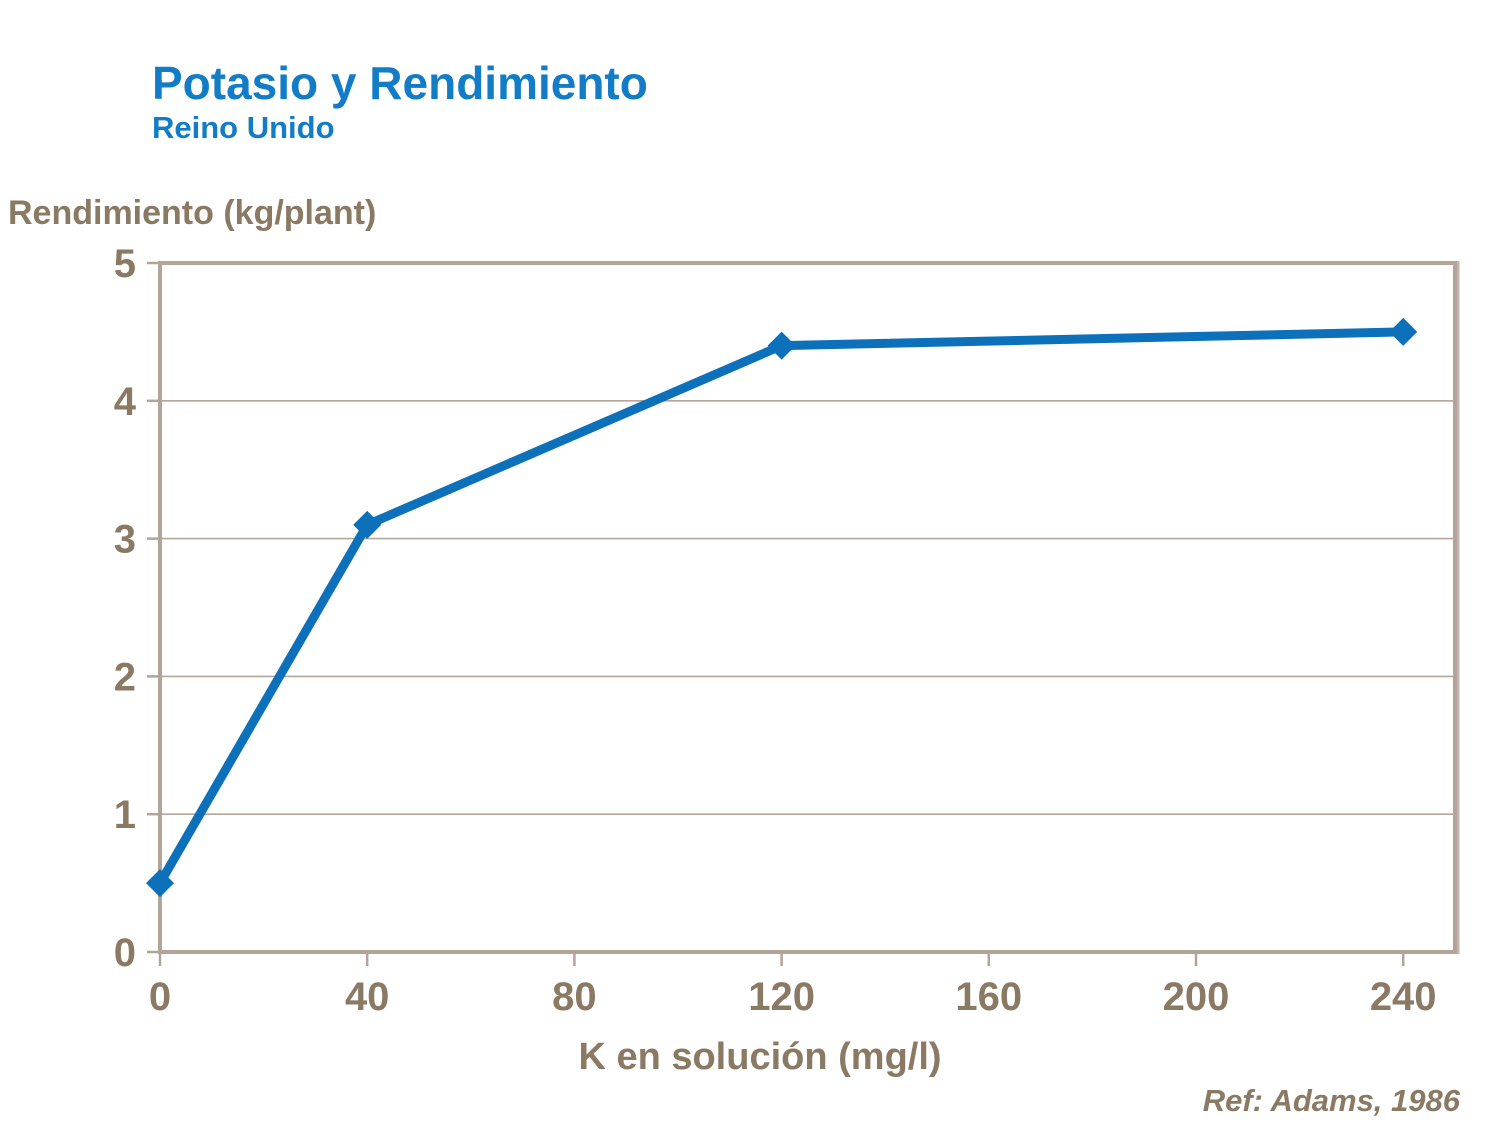 This screenshot has height=1125, width=1500. What do you see at coordinates (760, 1057) in the screenshot?
I see `x-axis-label: K en solución (mg/l)` at bounding box center [760, 1057].